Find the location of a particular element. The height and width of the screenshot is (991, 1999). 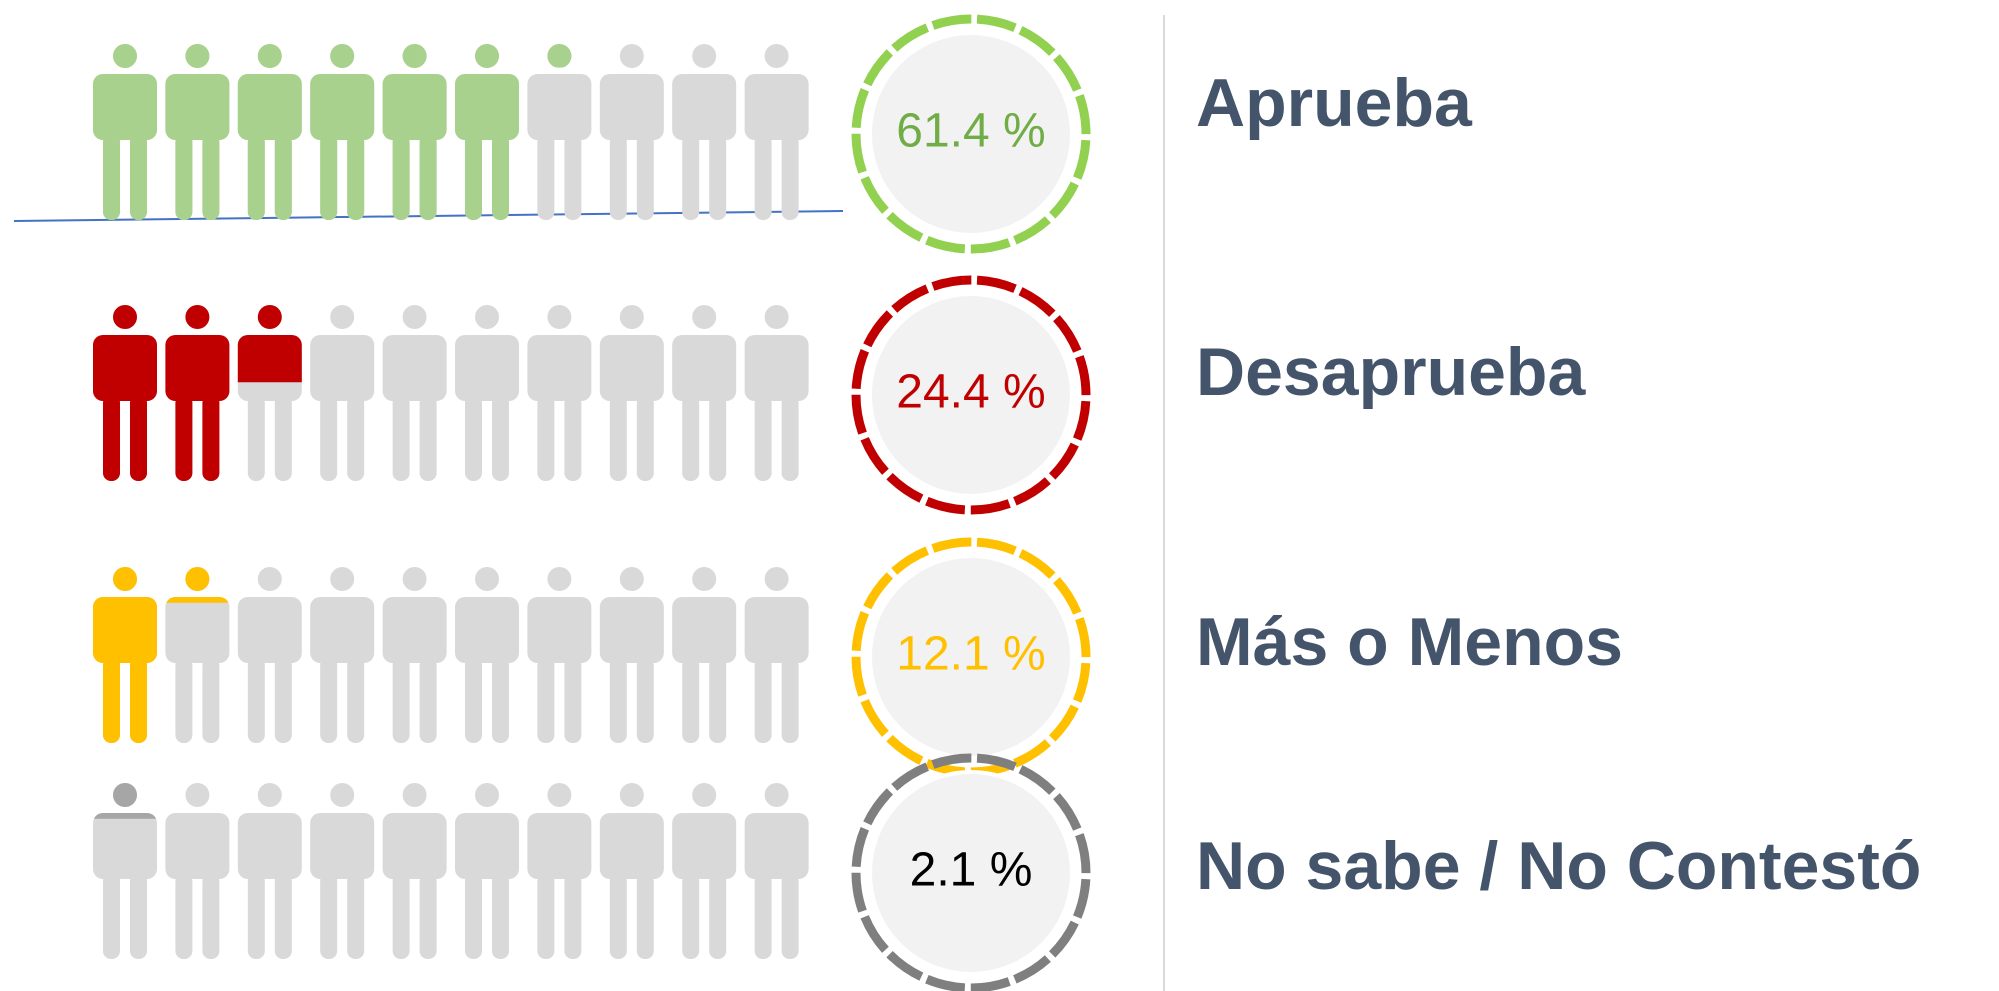

value-label: 12.1 % is located at coordinates (970, 654).